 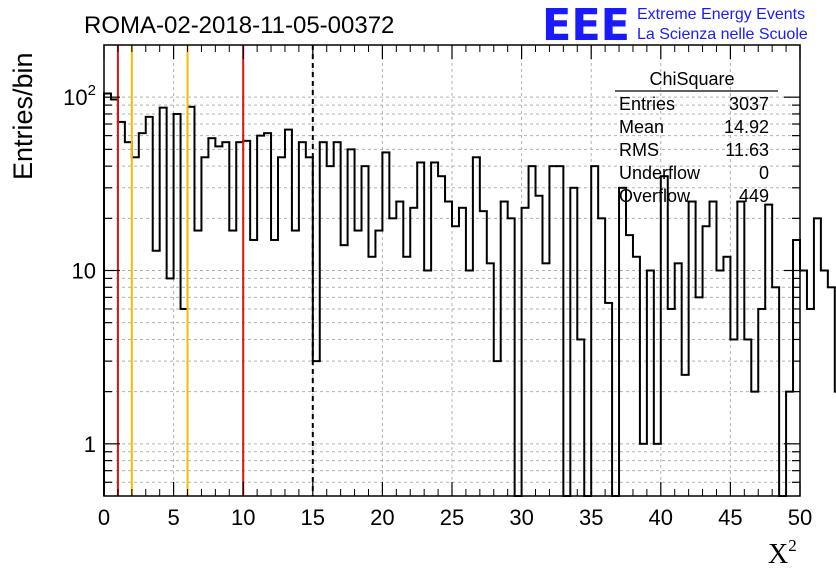 I want to click on x-axis-label-base: X, so click(x=778, y=554).